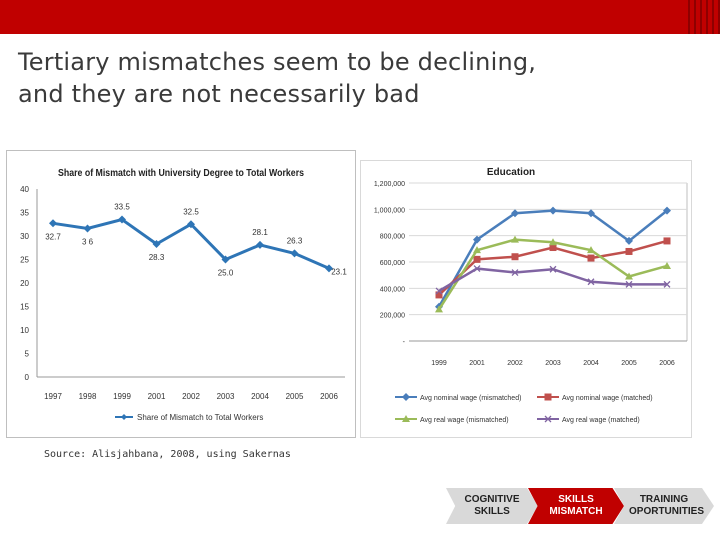  Describe the element at coordinates (24, 307) in the screenshot. I see `y-tick-label: 15` at that location.